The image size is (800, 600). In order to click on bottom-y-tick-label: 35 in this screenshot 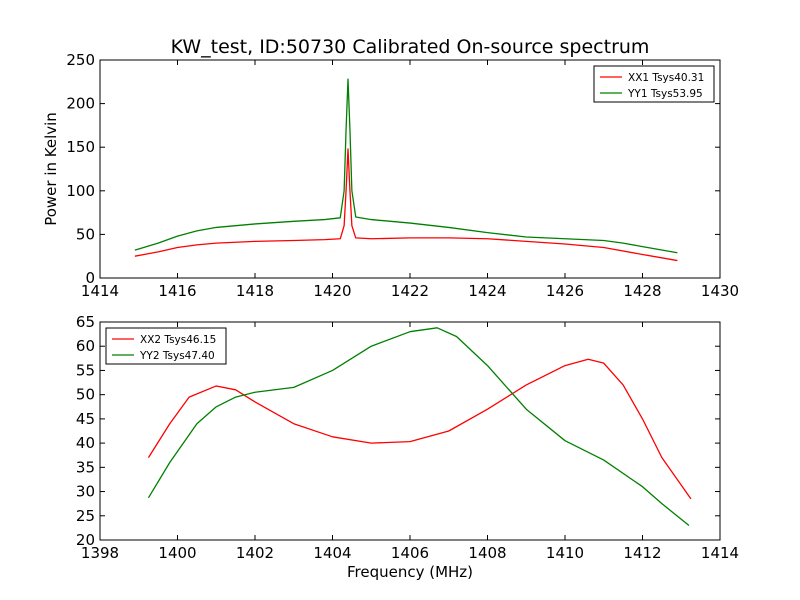, I will do `click(85, 467)`.